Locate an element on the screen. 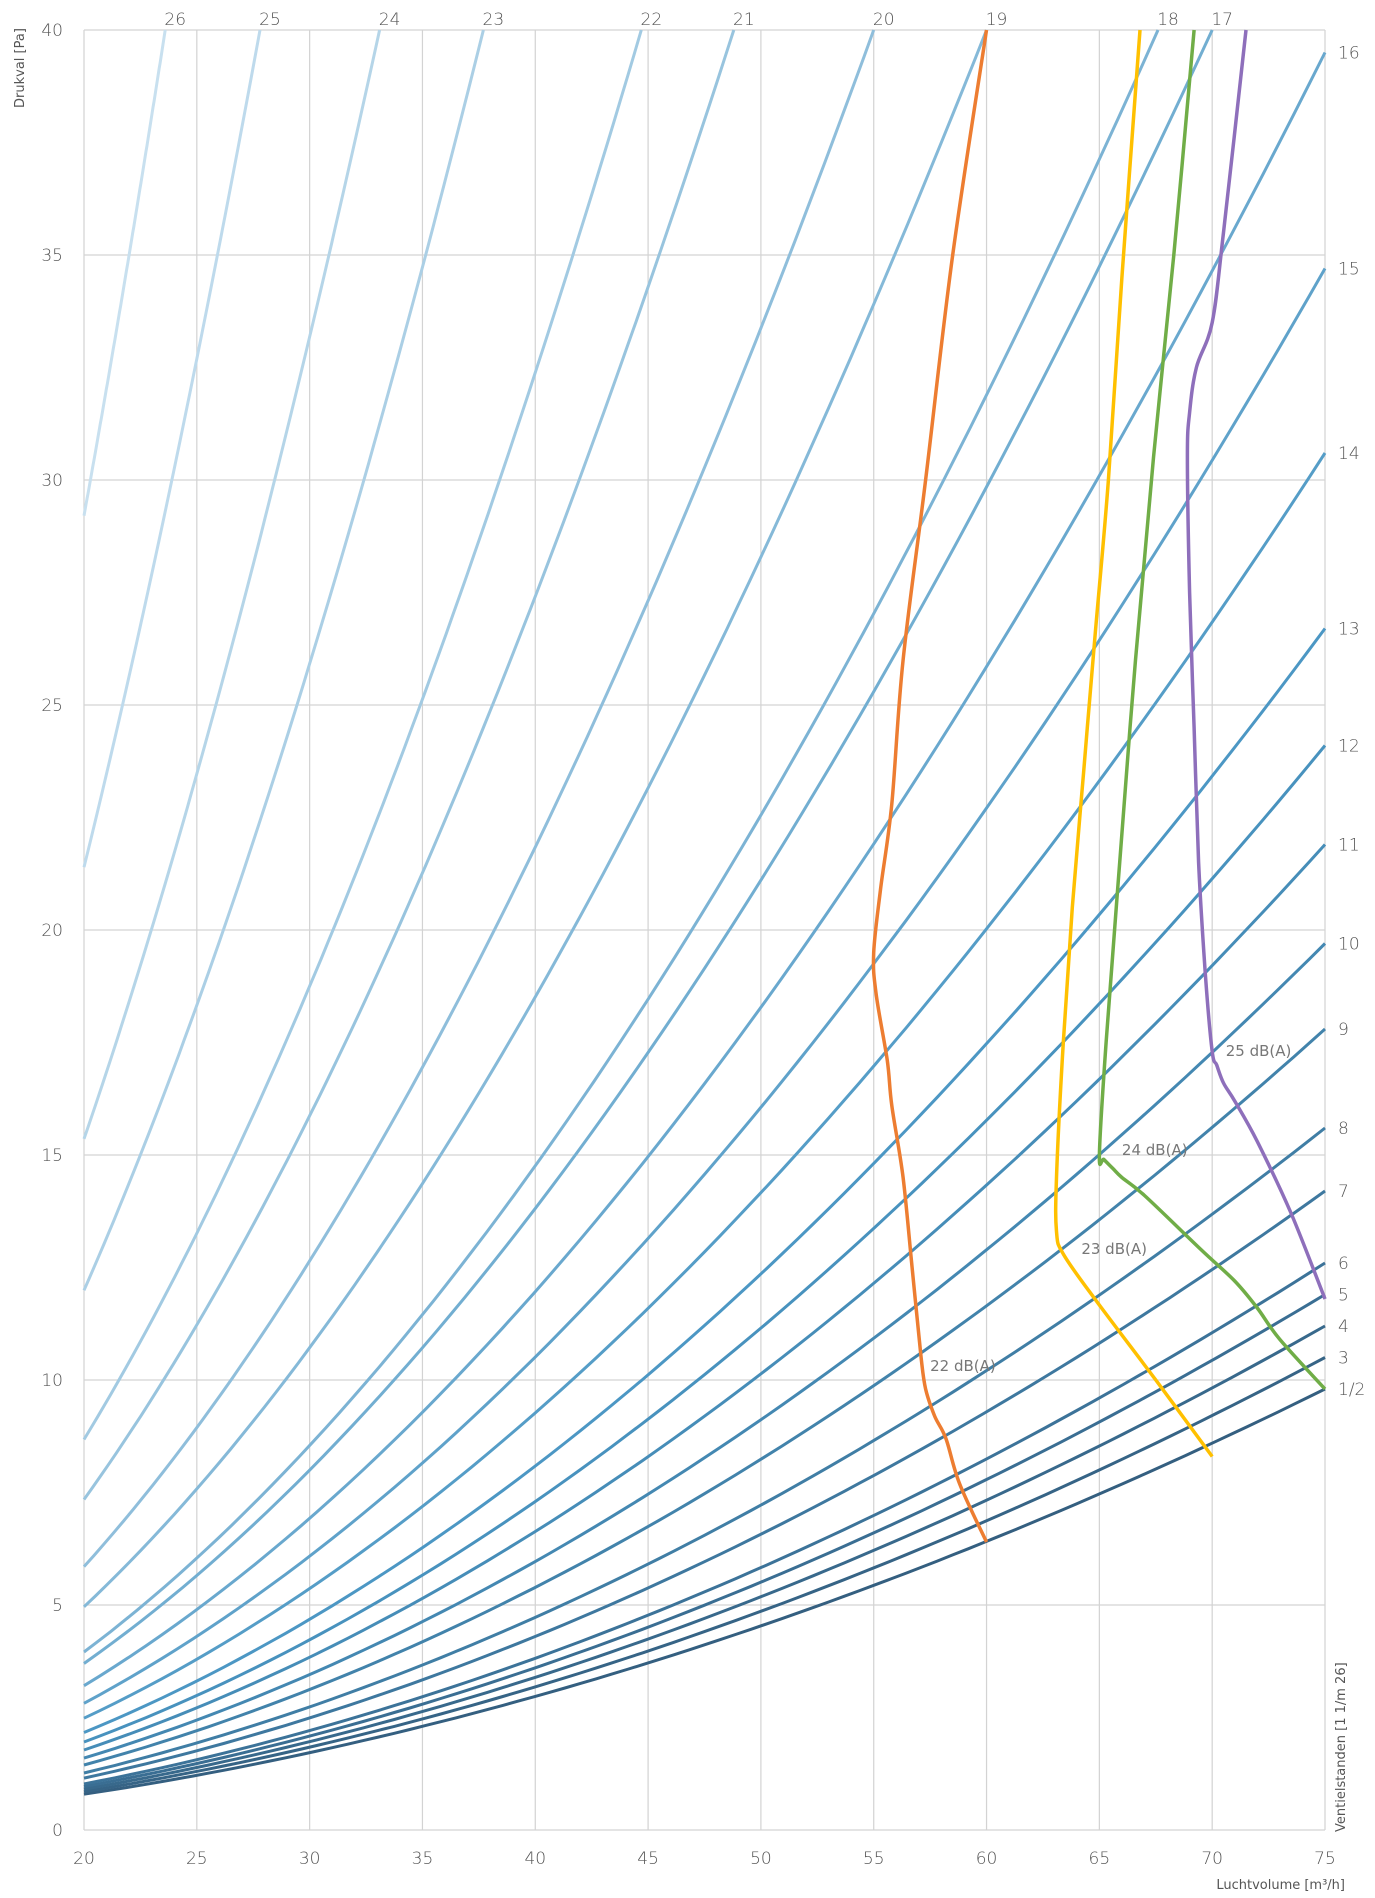 Image resolution: width=1375 pixels, height=1898 pixels. valve-label: 24 is located at coordinates (390, 20).